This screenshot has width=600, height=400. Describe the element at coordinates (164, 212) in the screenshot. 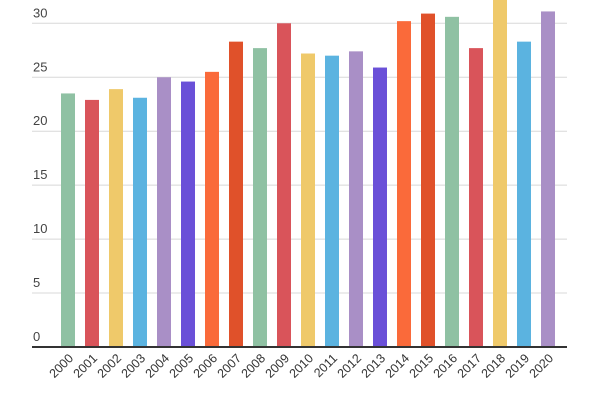

I see `bar-2004` at that location.